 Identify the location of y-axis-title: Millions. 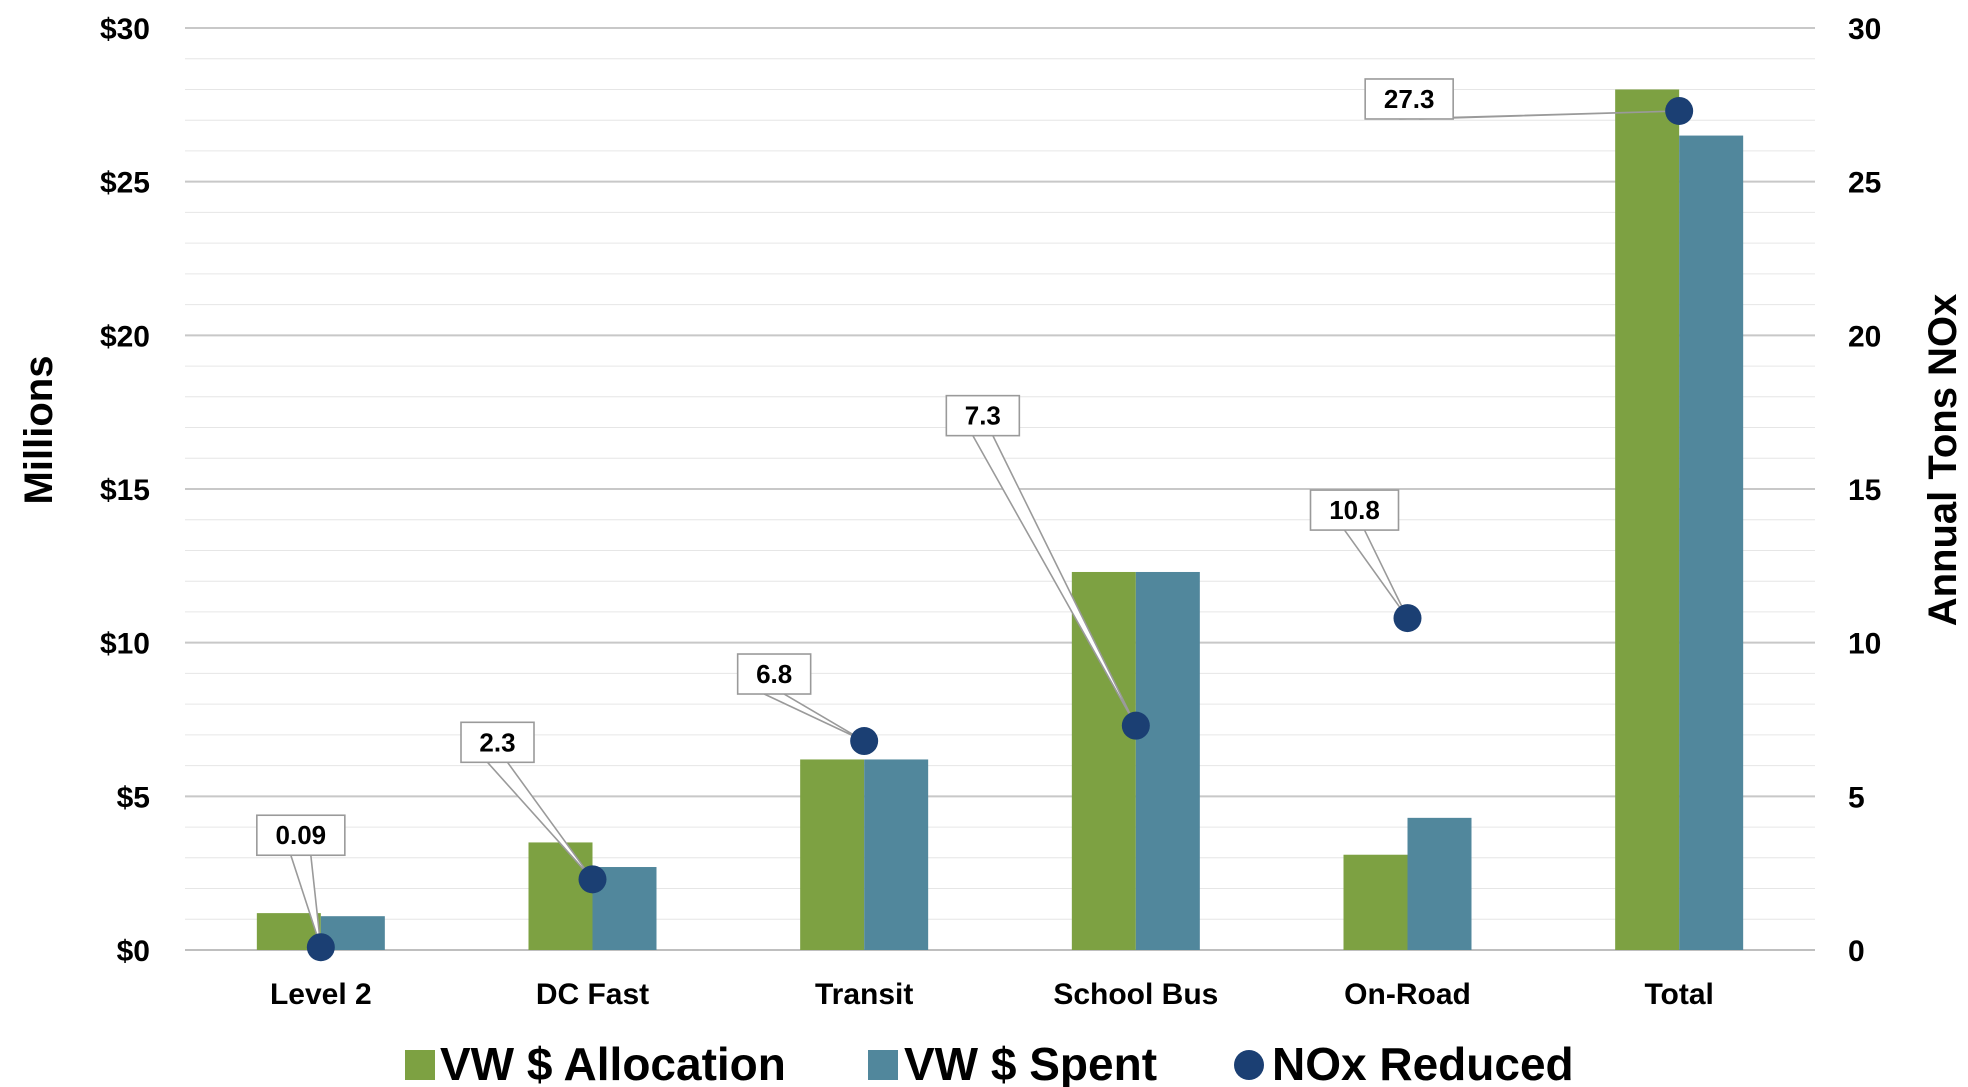
(39, 430).